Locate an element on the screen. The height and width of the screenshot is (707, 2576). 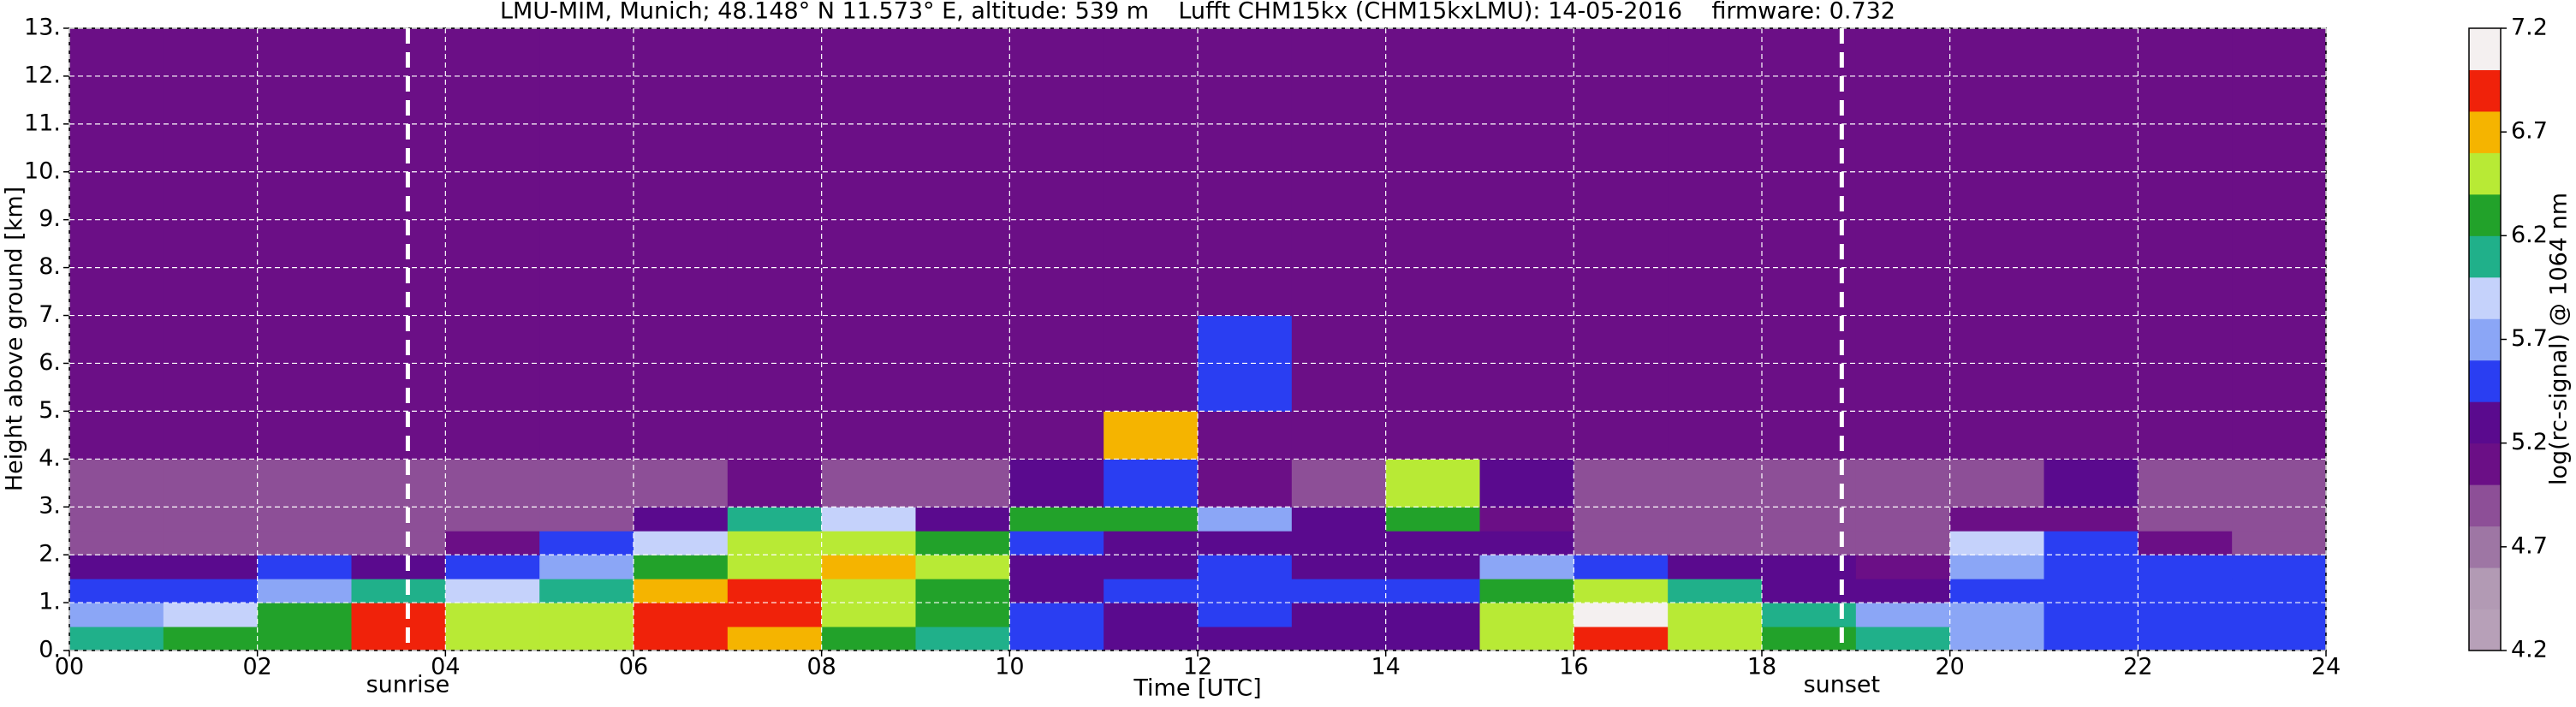
y-tick-label: 8. is located at coordinates (50, 266).